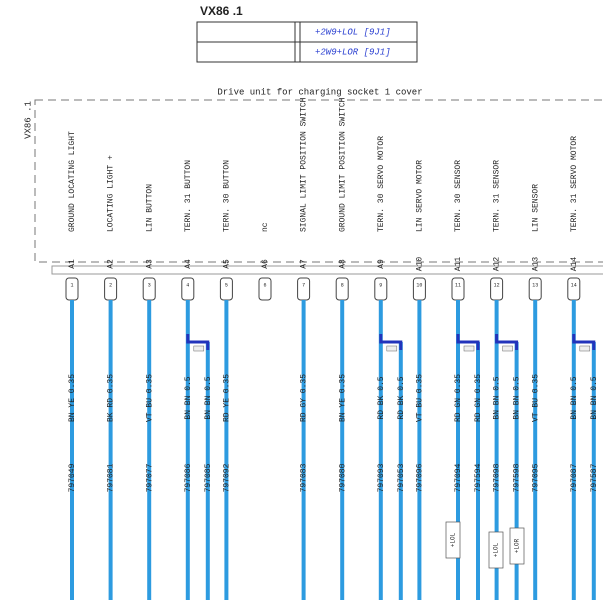 Image resolution: width=603 pixels, height=600 pixels. What do you see at coordinates (342, 285) in the screenshot?
I see `pin-number: 8` at bounding box center [342, 285].